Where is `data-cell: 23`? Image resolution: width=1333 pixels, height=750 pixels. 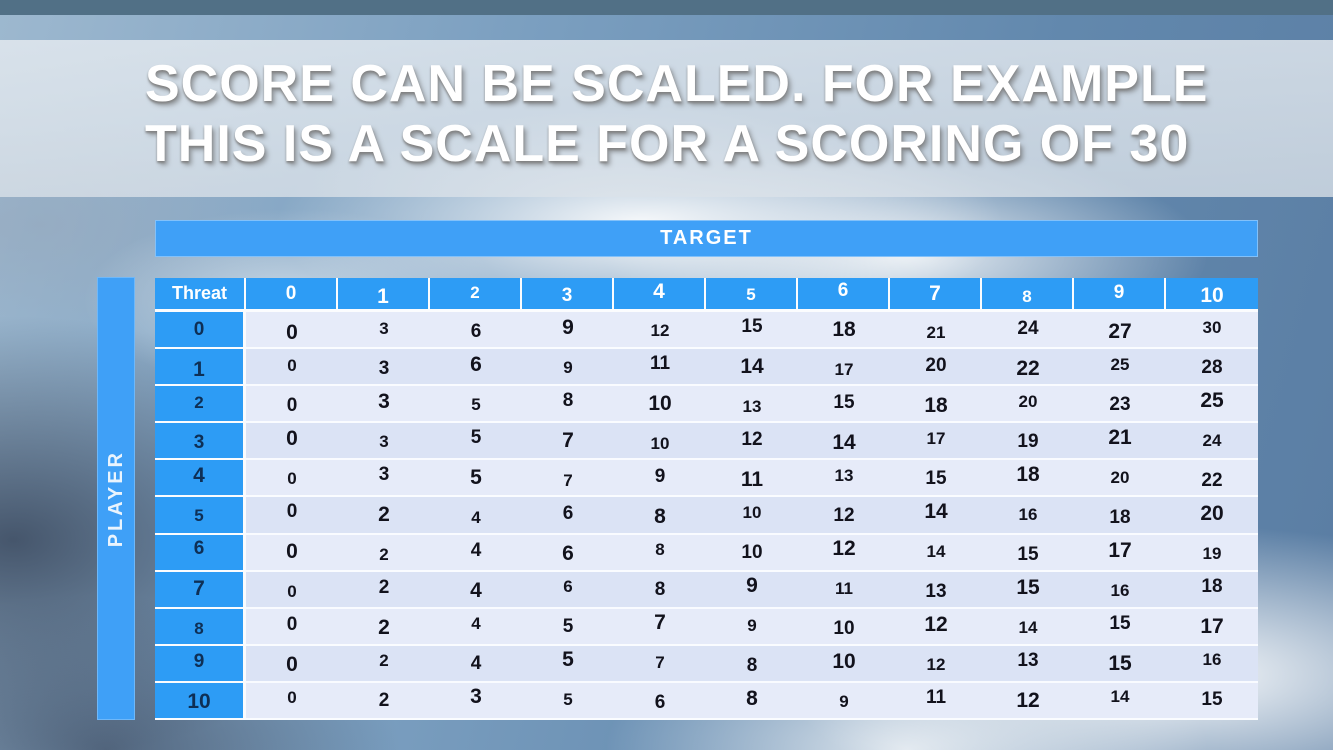 data-cell: 23 is located at coordinates (1120, 405).